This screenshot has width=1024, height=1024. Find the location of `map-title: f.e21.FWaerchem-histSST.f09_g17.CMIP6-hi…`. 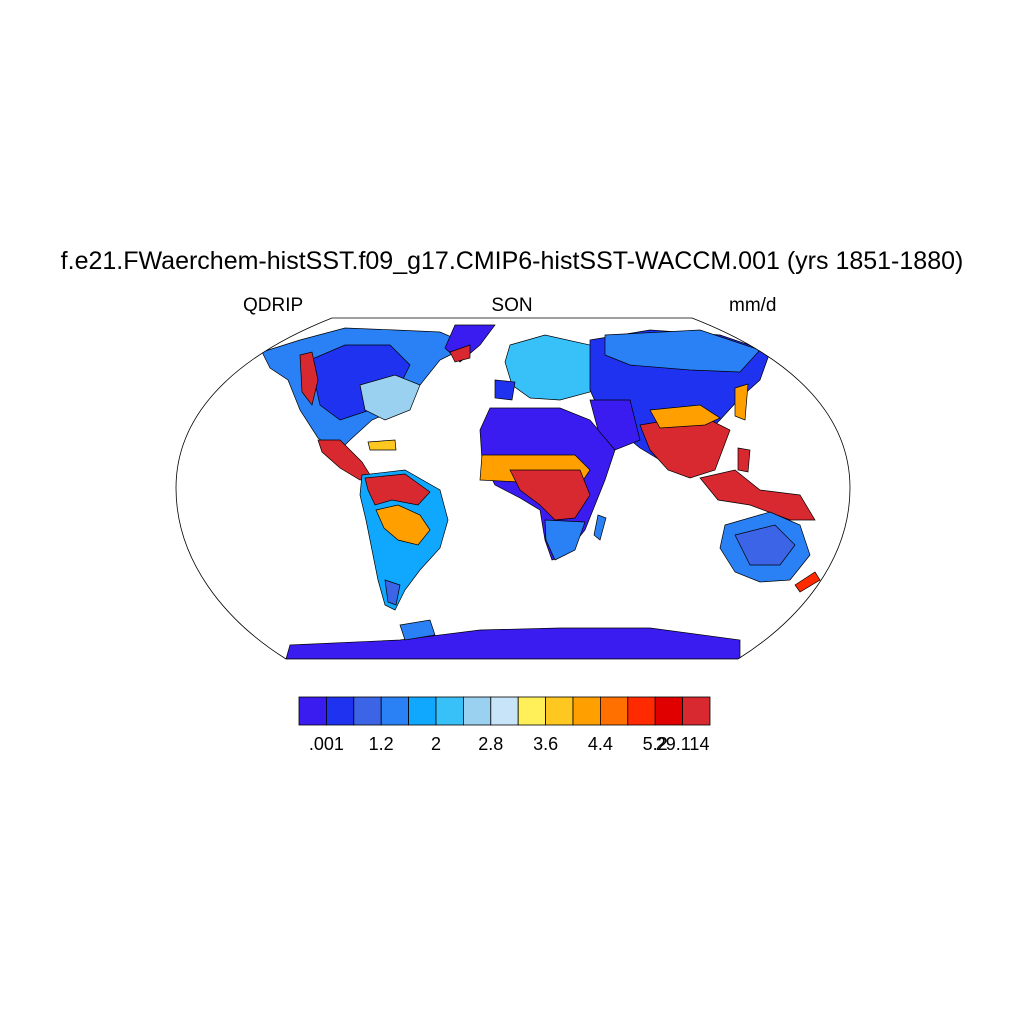

map-title: f.e21.FWaerchem-histSST.f09_g17.CMIP6-hi… is located at coordinates (512, 261).